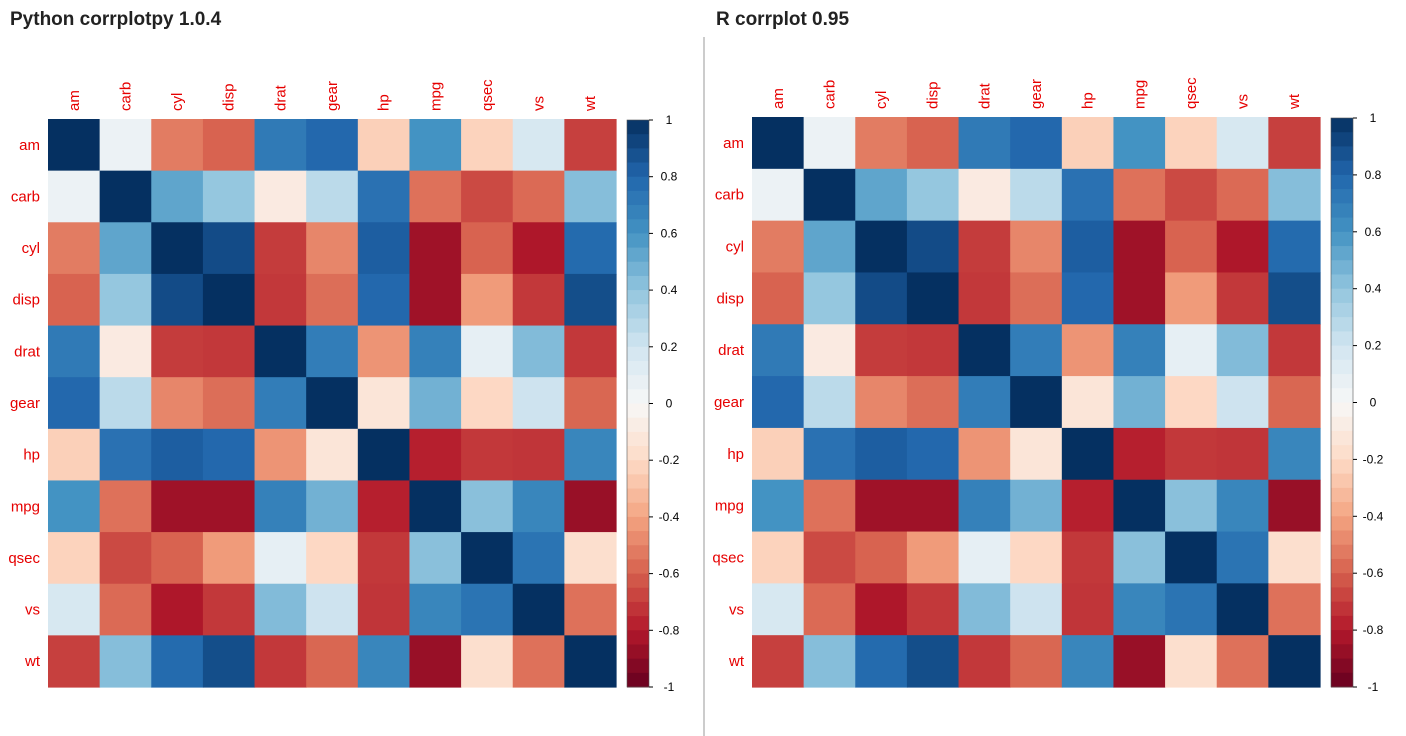  Describe the element at coordinates (933, 402) in the screenshot. I see `heatmap-cell-gear-disp` at that location.